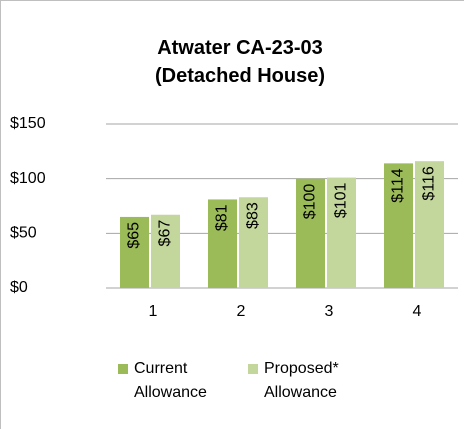 The image size is (464, 429). I want to click on value-label: $65, so click(134, 235).